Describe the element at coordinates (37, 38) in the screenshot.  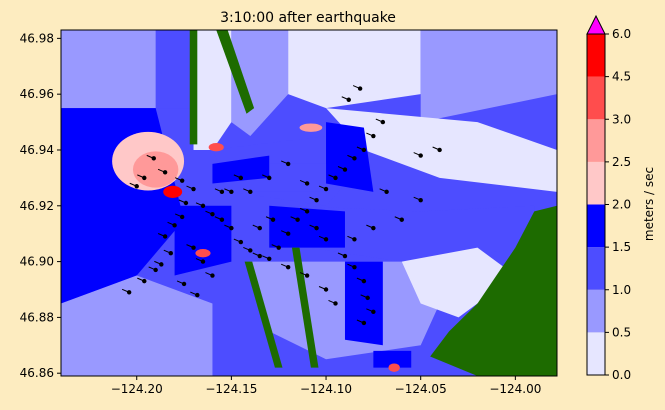
I see `y-tick-label: 46.98` at that location.